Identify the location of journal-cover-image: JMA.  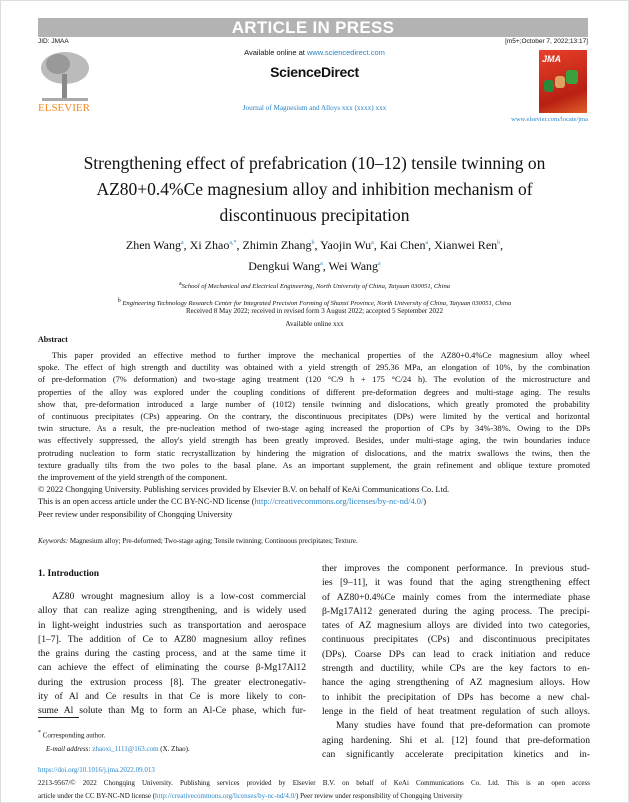
(563, 81).